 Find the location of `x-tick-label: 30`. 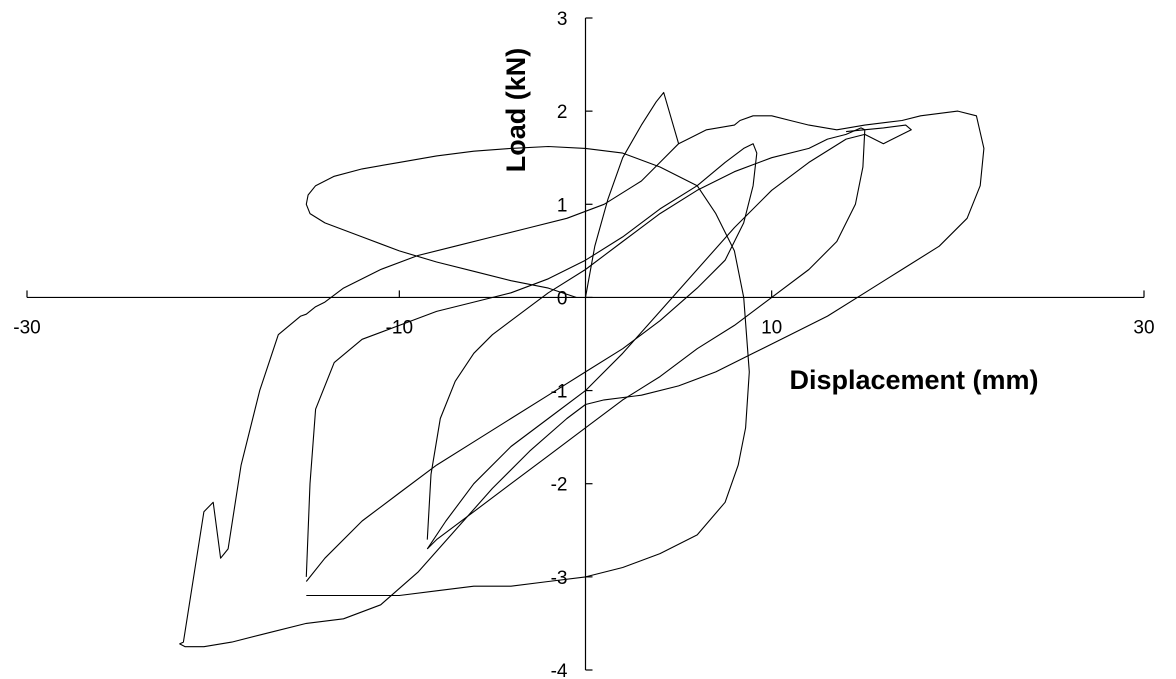

x-tick-label: 30 is located at coordinates (1143, 327).